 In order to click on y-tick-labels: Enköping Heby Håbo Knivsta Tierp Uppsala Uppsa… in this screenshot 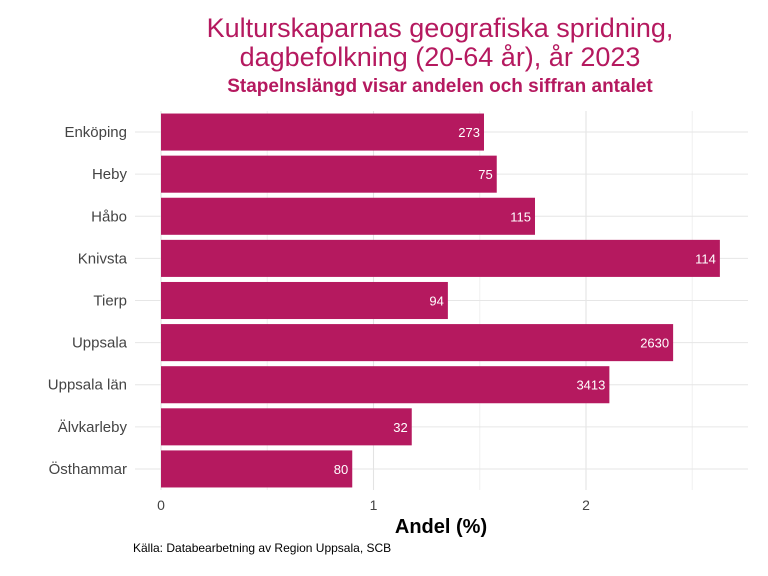, I will do `click(88, 301)`.